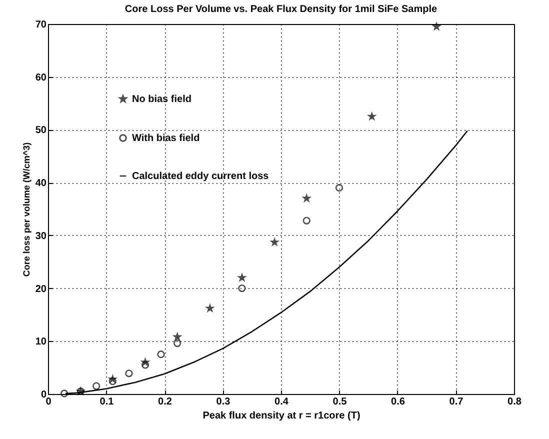  What do you see at coordinates (26, 209) in the screenshot?
I see `y-axis-title: Core loss per volume (W/cm^3)` at bounding box center [26, 209].